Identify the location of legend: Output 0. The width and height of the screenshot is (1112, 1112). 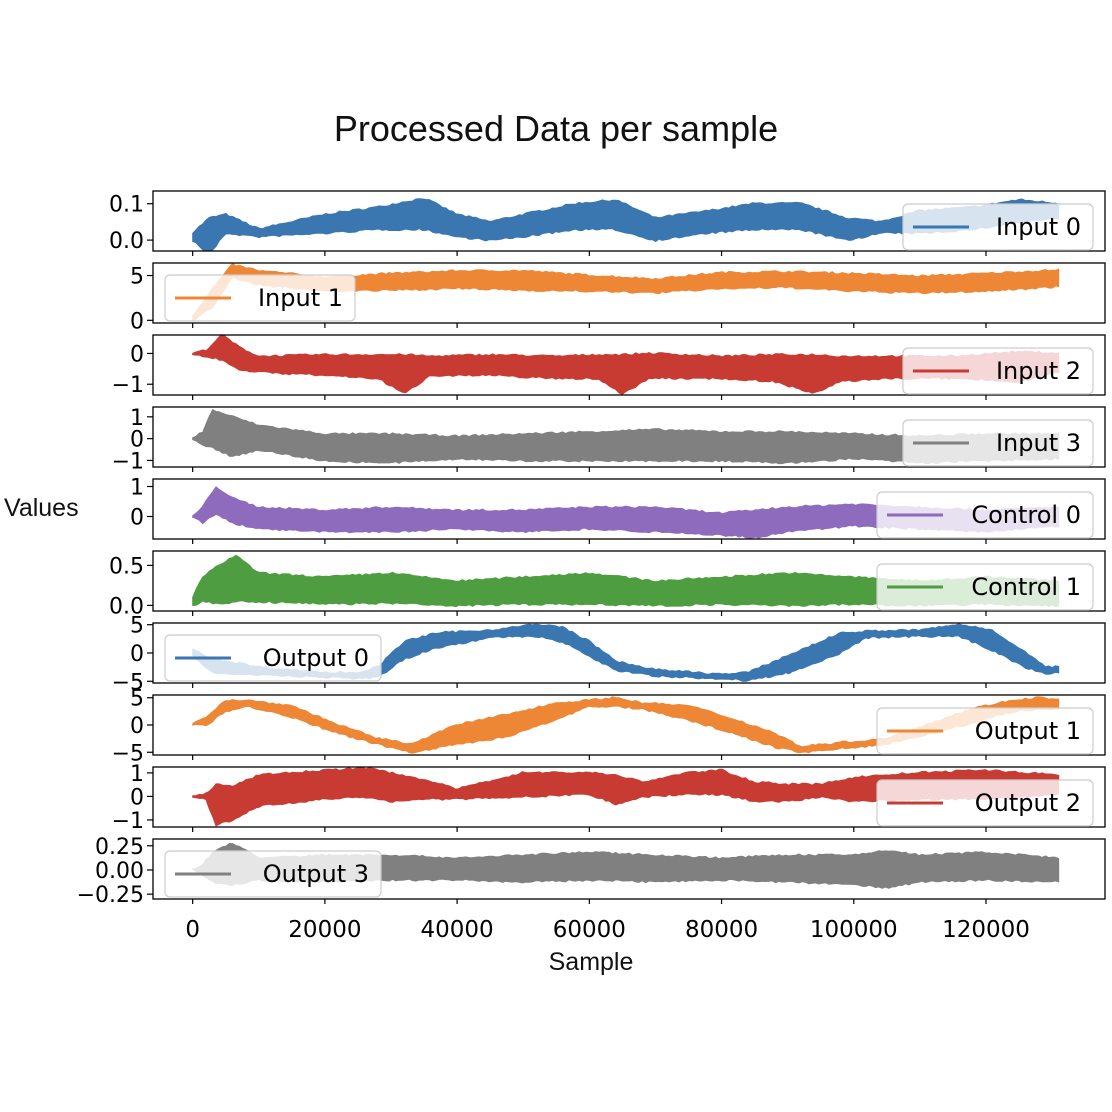
(273, 658).